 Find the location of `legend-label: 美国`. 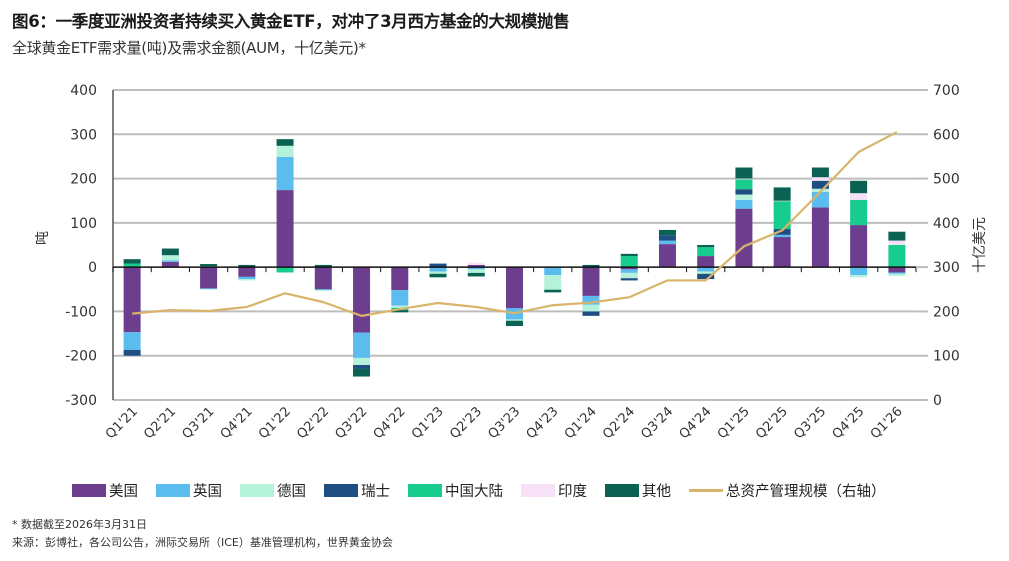

legend-label: 美国 is located at coordinates (123, 492).